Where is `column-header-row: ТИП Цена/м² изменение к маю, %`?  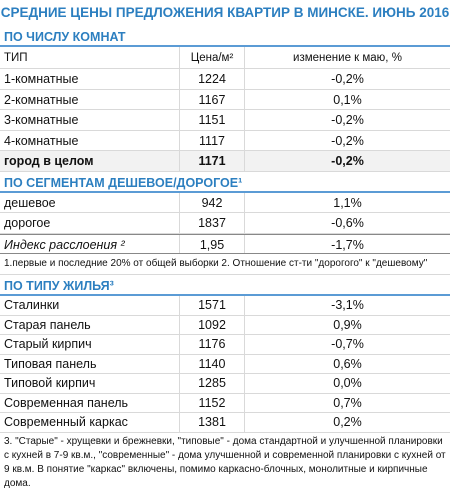 column-header-row: ТИП Цена/м² изменение к маю, % is located at coordinates (225, 58).